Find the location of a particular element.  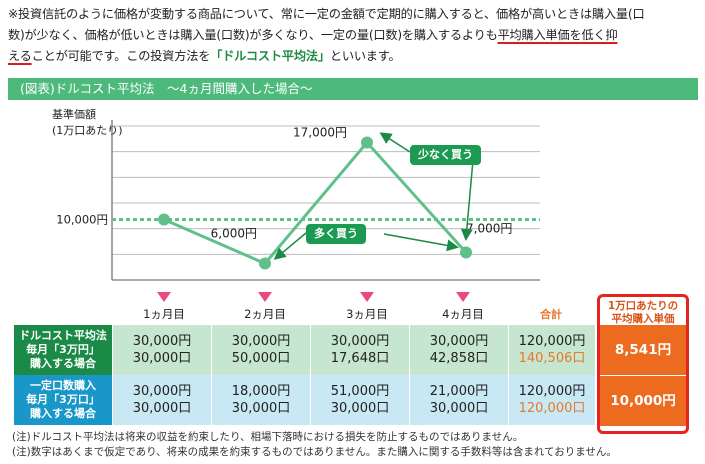

figure-title: (図表)ドルコスト平均法 ～4ヵ月間購入した場合～ is located at coordinates (166, 88).